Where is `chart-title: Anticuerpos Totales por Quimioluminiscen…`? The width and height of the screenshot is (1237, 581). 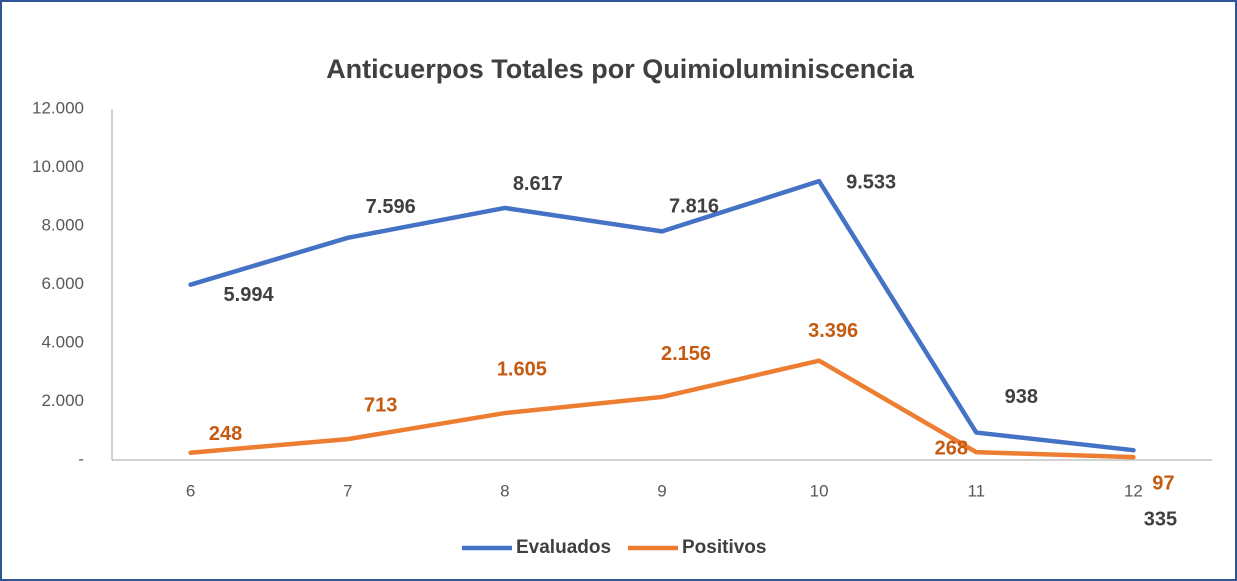
chart-title: Anticuerpos Totales por Quimioluminiscen… is located at coordinates (620, 69).